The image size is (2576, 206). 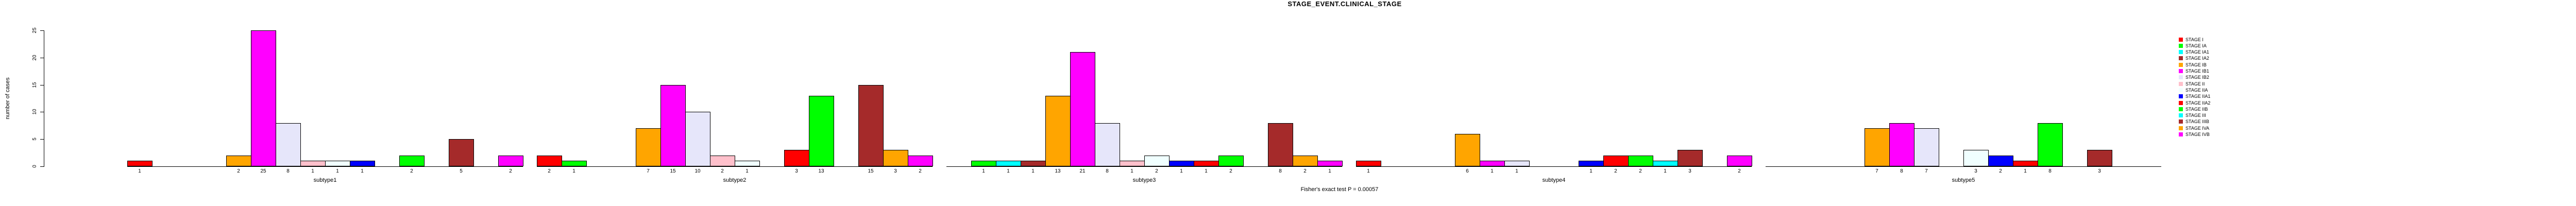 What do you see at coordinates (1082, 171) in the screenshot?
I see `bar-count-label: 21` at bounding box center [1082, 171].